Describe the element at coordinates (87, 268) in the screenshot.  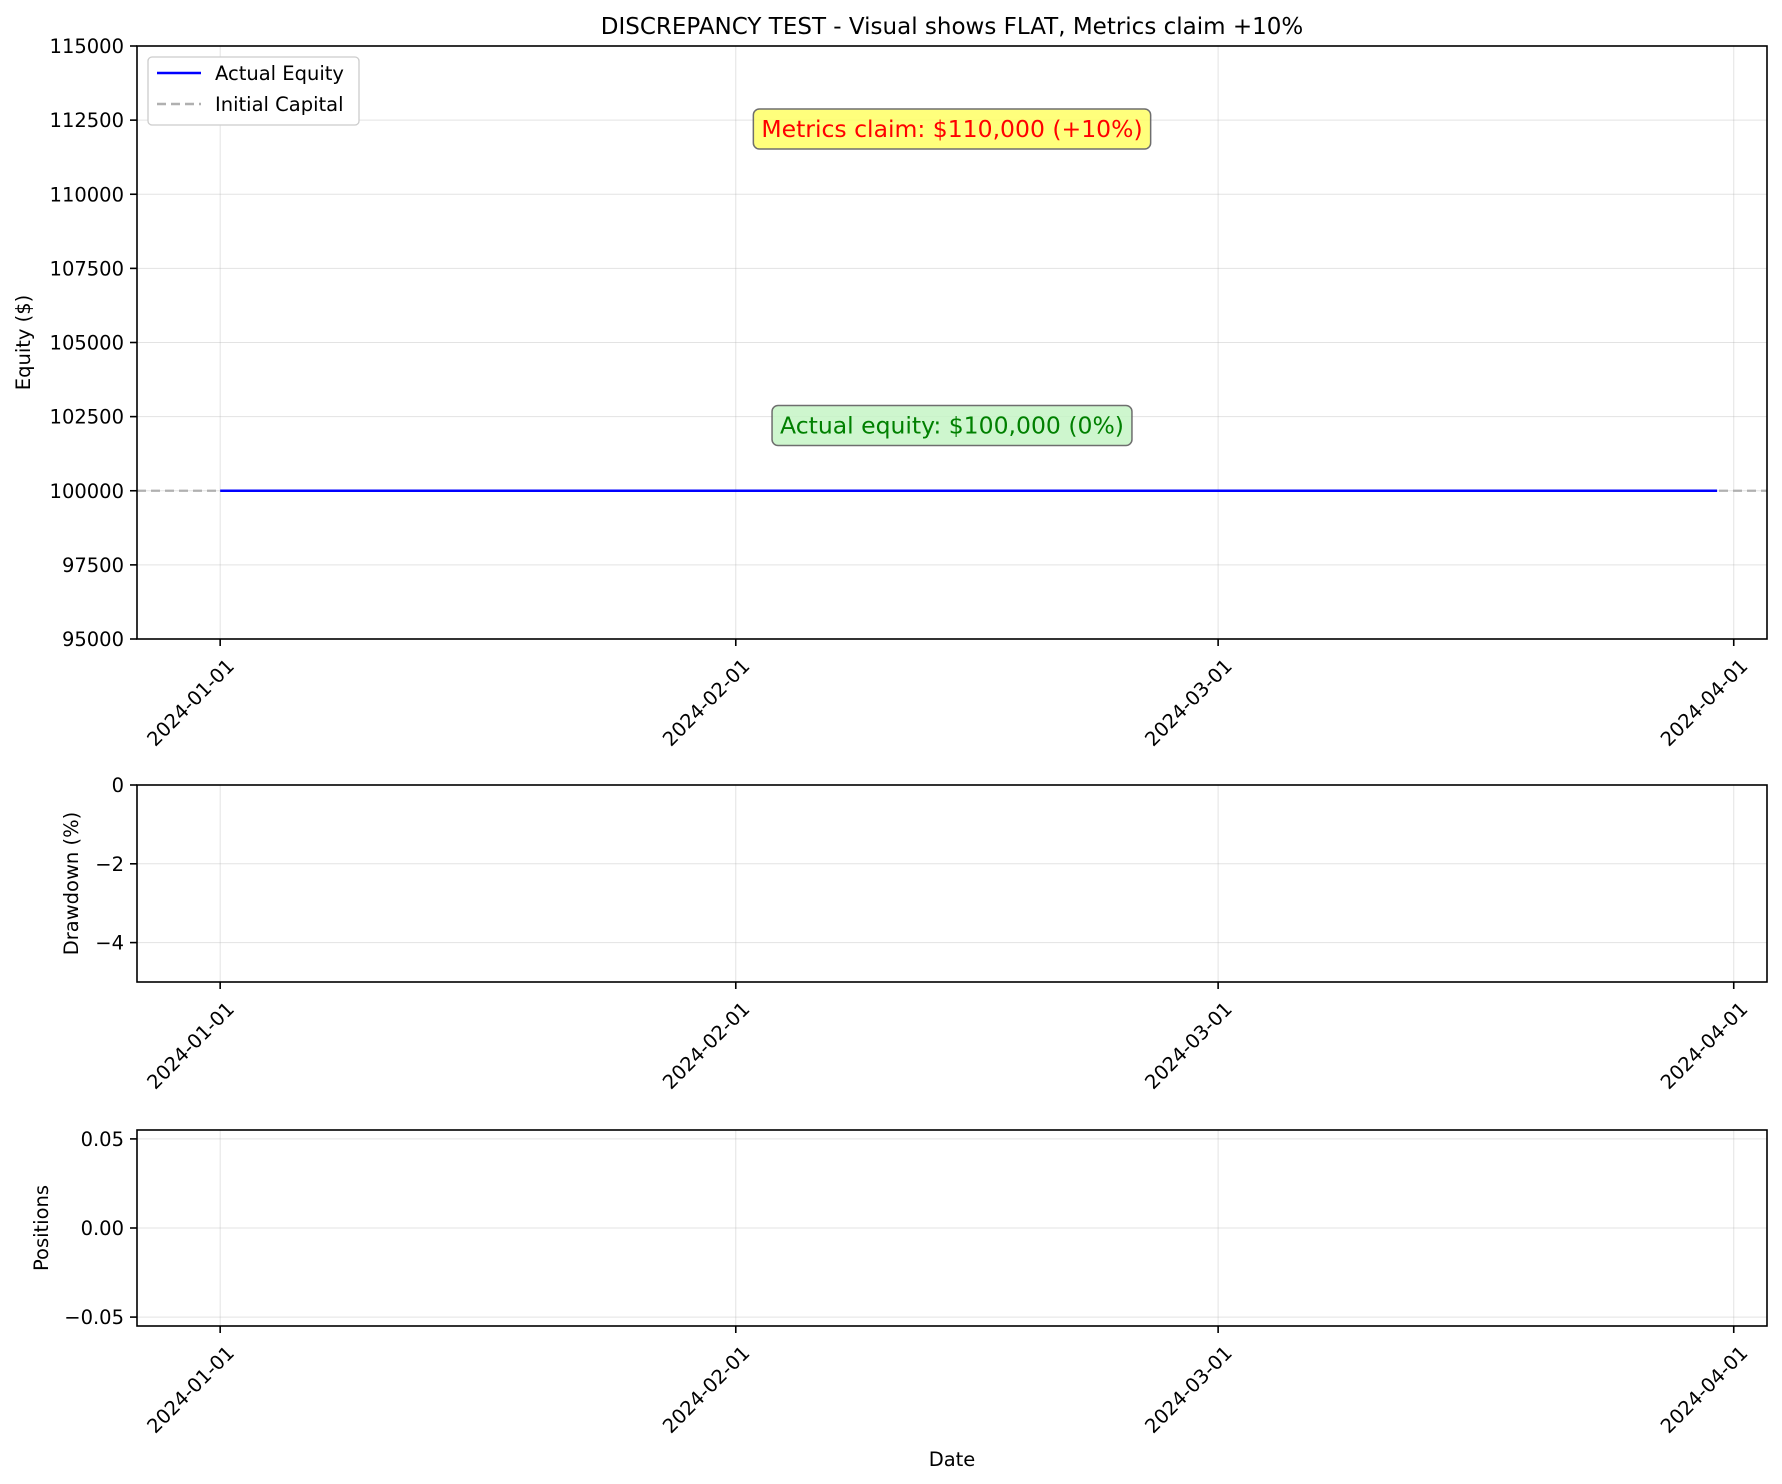
I see `y-tick-label: 107500` at that location.